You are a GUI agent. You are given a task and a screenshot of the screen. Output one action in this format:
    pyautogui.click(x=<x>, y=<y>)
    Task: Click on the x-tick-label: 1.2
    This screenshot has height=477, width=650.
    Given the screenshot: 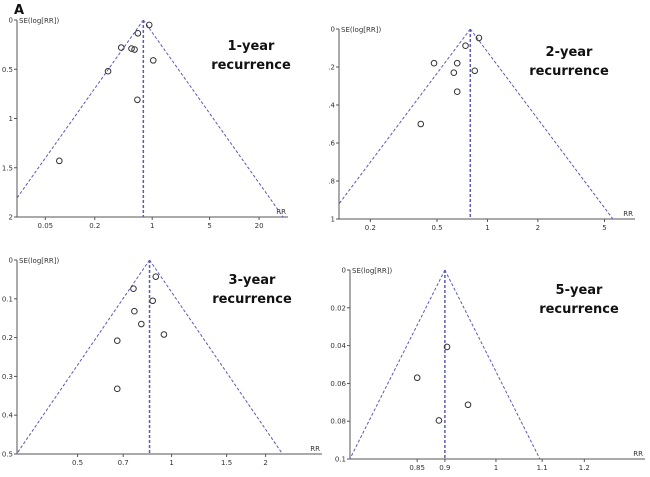 What is the action you would take?
    pyautogui.click(x=584, y=468)
    